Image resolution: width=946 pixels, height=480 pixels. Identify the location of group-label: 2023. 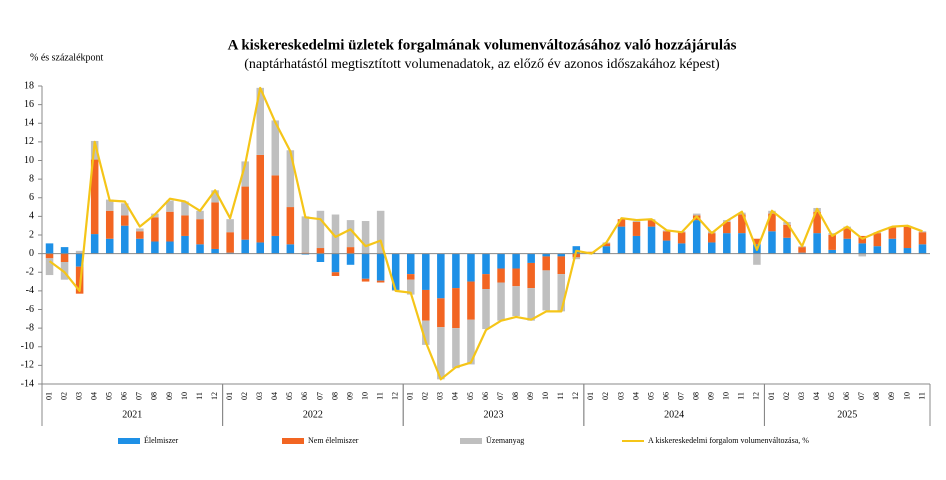
(494, 414).